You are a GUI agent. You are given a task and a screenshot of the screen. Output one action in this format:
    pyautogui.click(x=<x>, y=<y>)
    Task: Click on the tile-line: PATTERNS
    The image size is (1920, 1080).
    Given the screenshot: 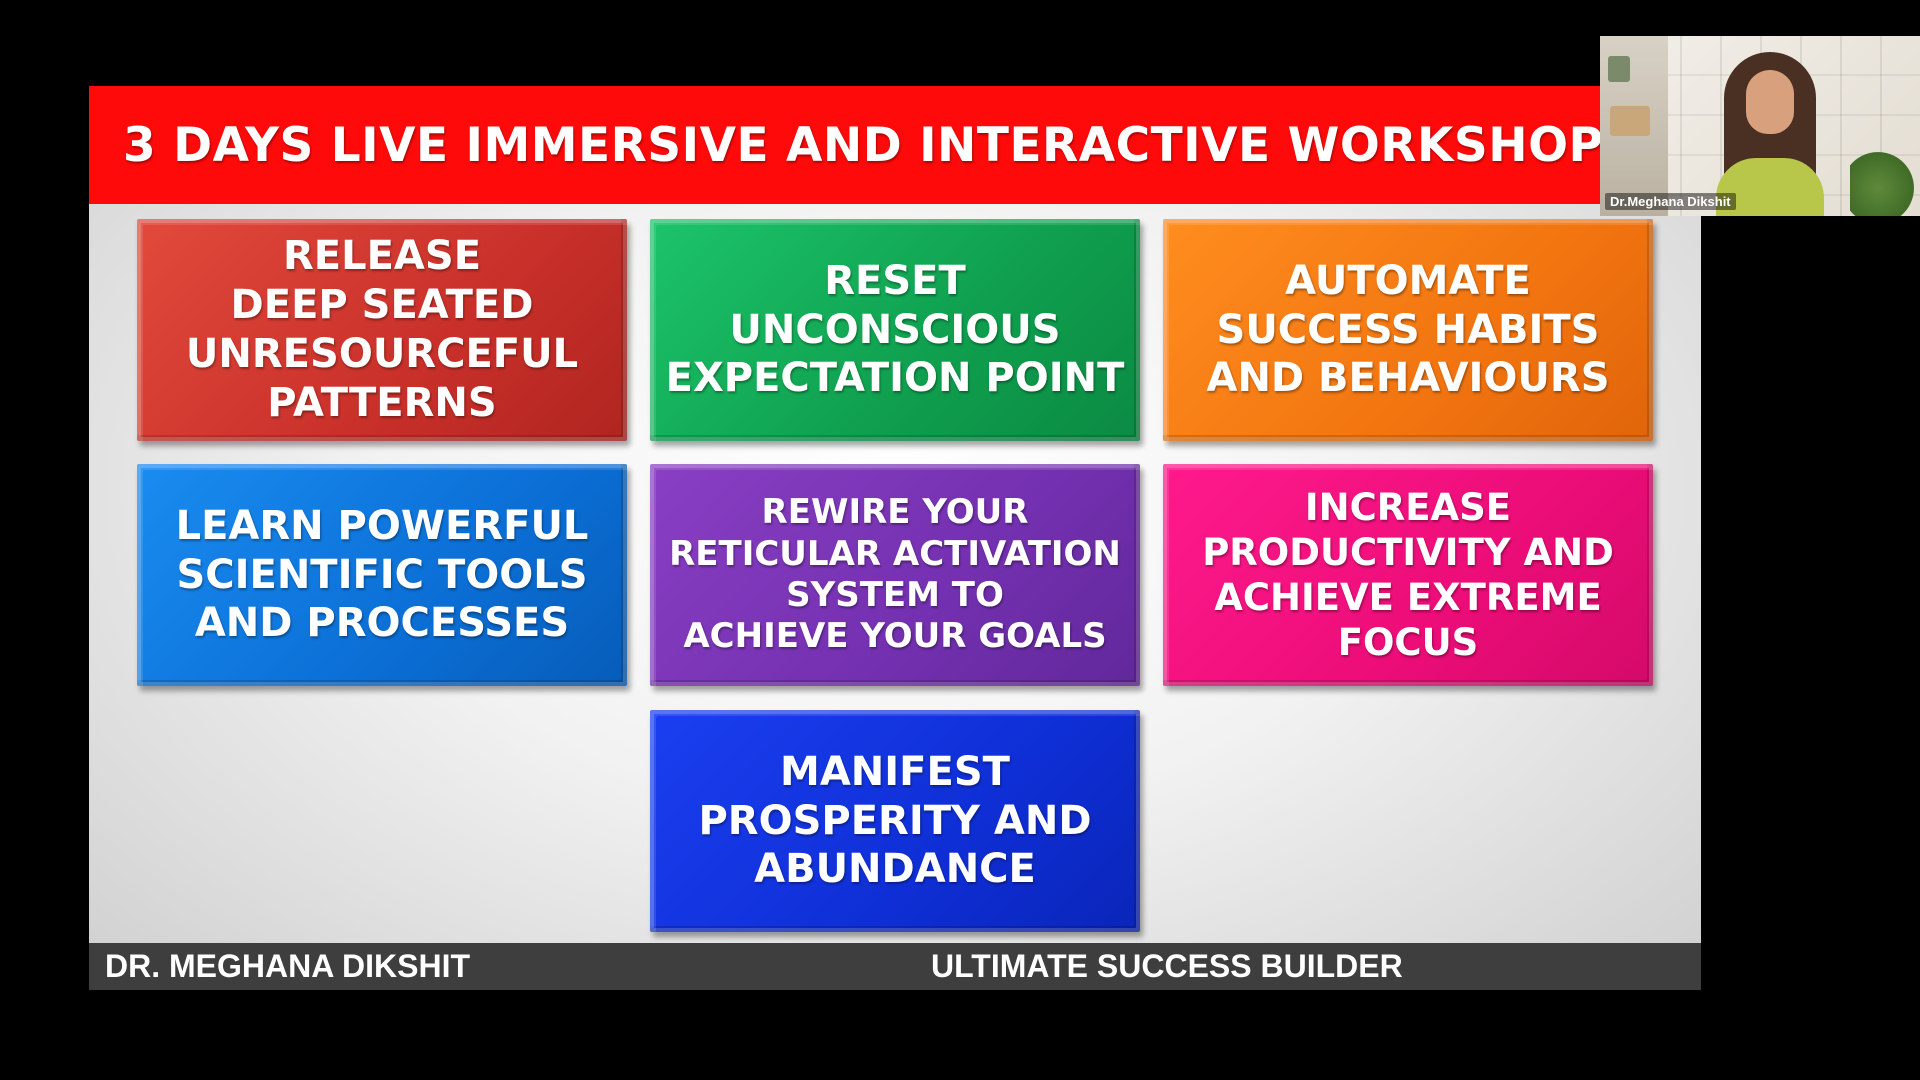 What is the action you would take?
    pyautogui.click(x=382, y=402)
    